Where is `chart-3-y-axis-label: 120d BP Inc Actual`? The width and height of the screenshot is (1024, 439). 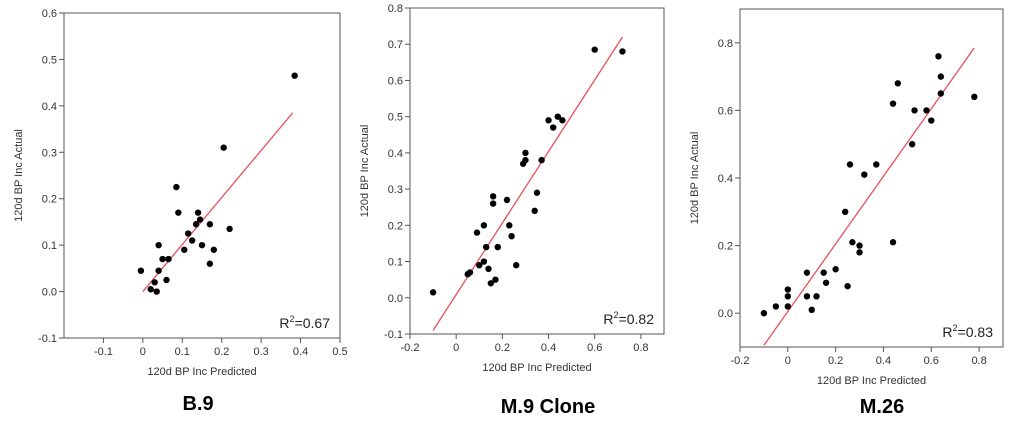
chart-3-y-axis-label: 120d BP Inc Actual is located at coordinates (695, 178).